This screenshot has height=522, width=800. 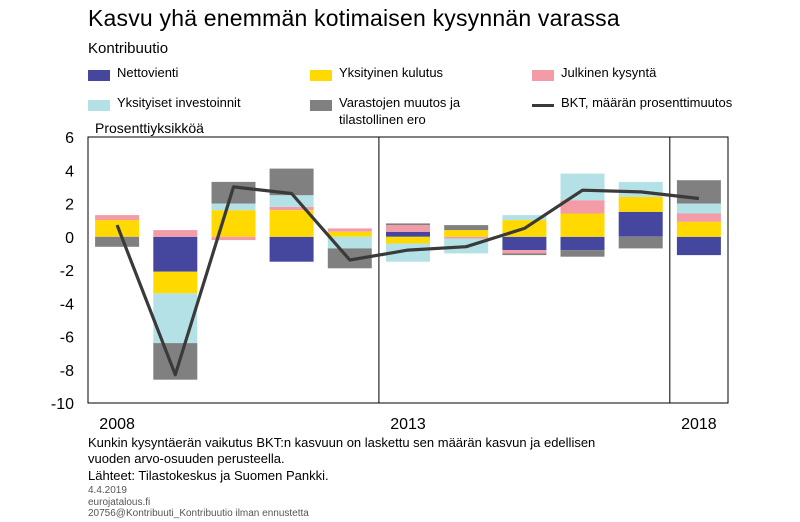 What do you see at coordinates (321, 75) in the screenshot?
I see `legend-swatch-yksityinen-kulutus` at bounding box center [321, 75].